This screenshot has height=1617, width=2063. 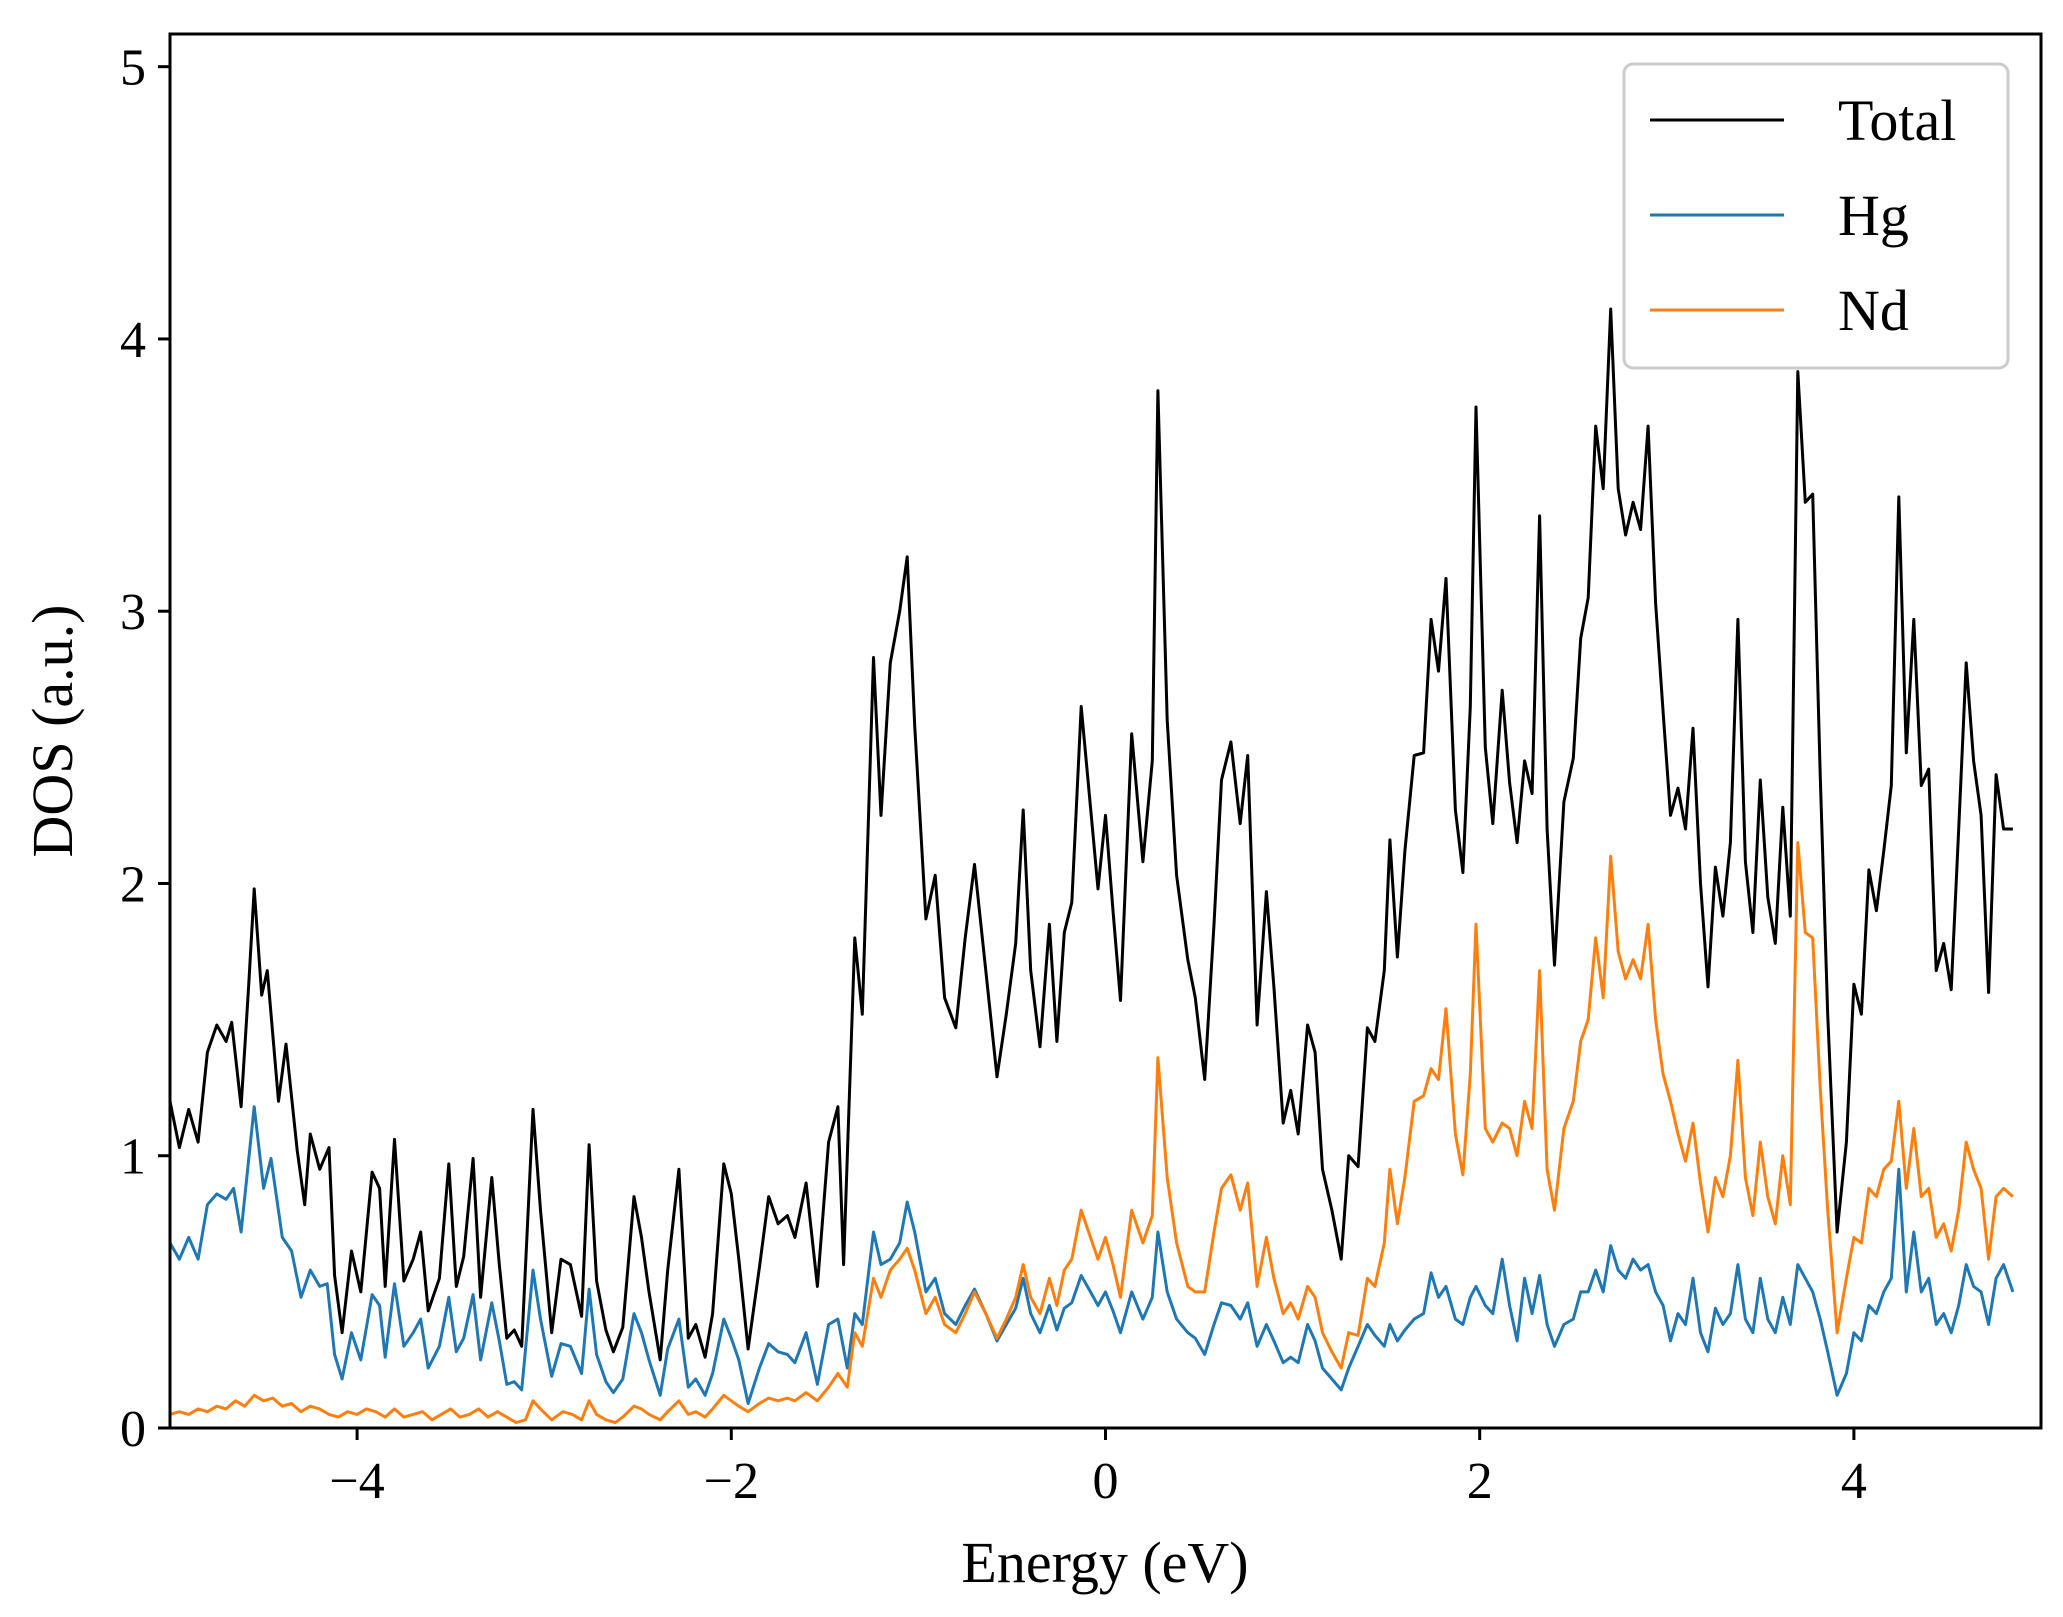 I want to click on x-tick-label: −4, so click(x=356, y=1481).